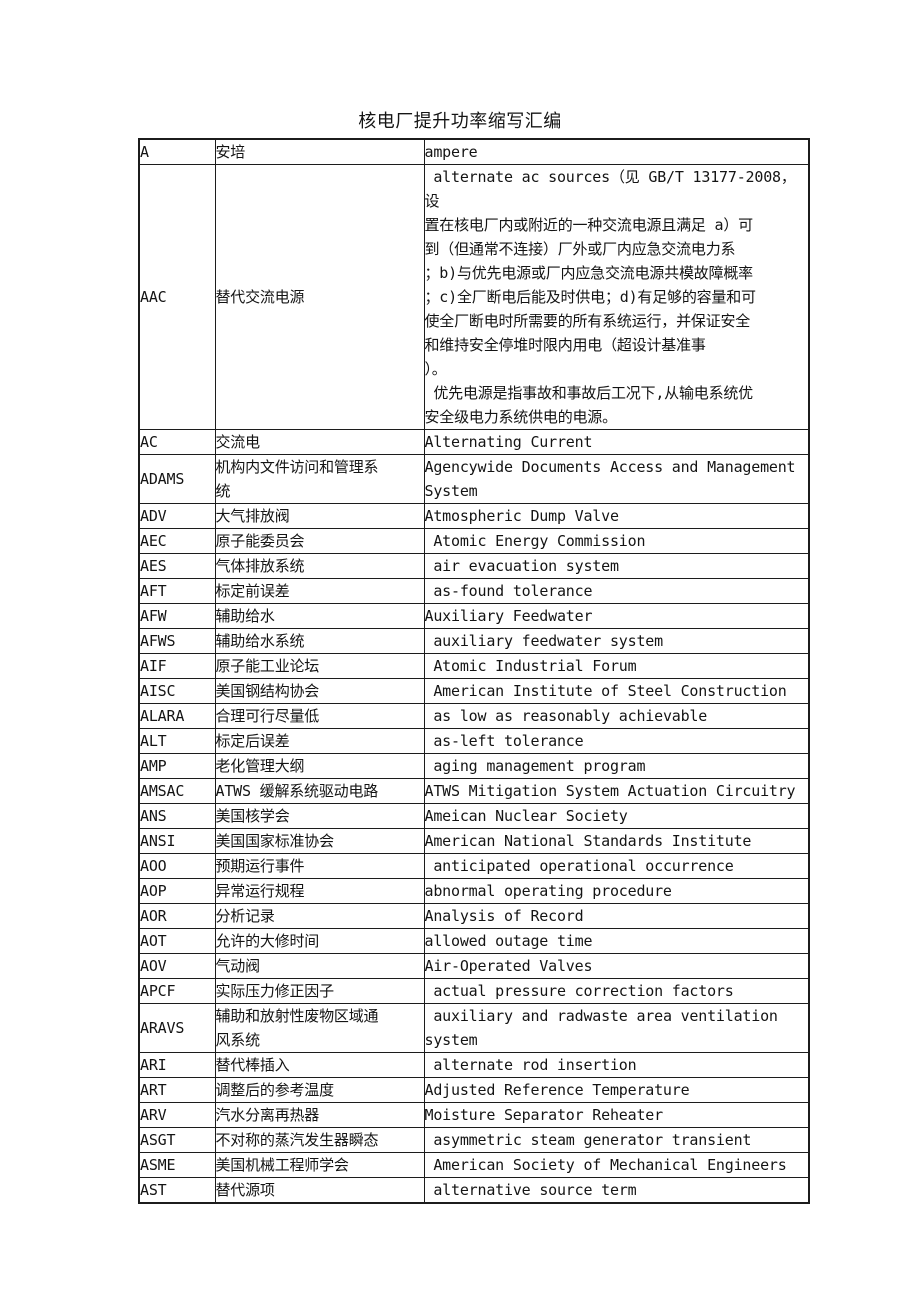 This screenshot has height=1302, width=920. Describe the element at coordinates (177, 1065) in the screenshot. I see `abbr-cell: ARI` at that location.